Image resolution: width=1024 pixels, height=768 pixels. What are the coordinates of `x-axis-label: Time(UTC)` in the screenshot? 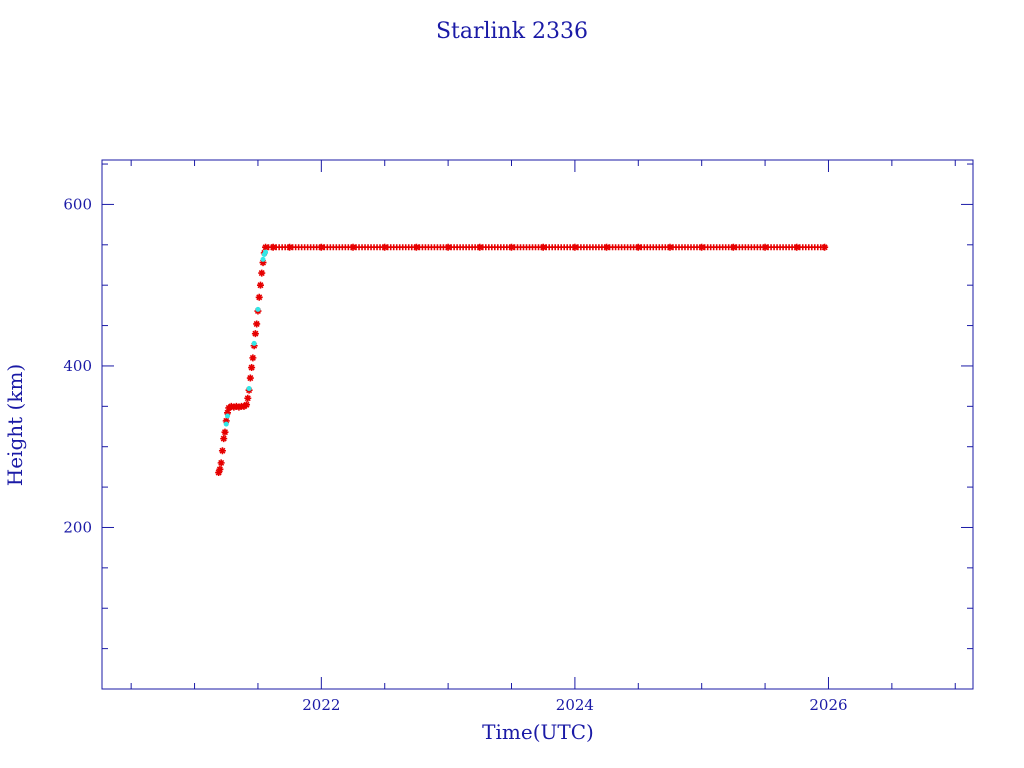 It's located at (538, 732).